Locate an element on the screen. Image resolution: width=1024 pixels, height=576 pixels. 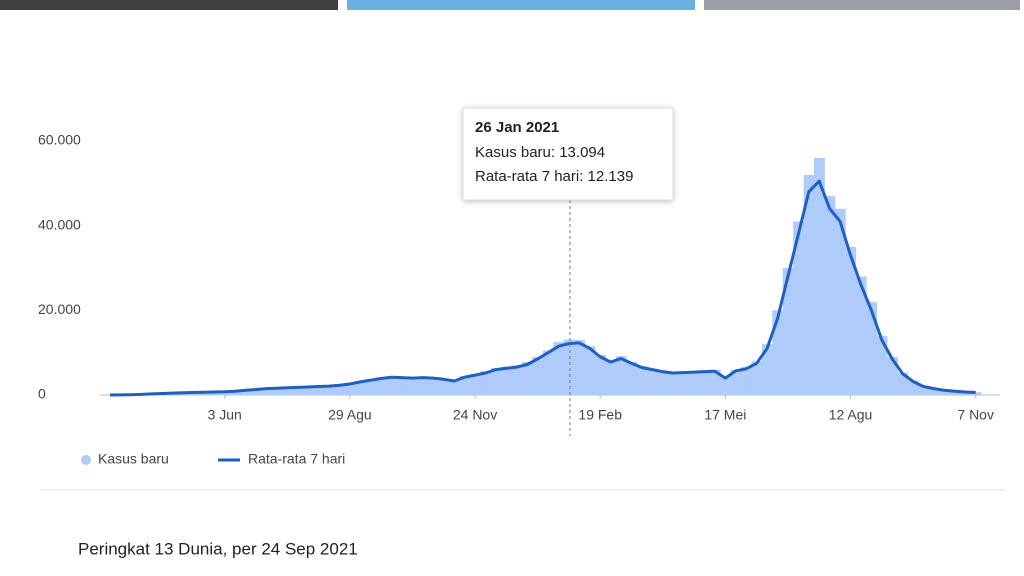
x-tick-label: 3 Jun is located at coordinates (225, 415).